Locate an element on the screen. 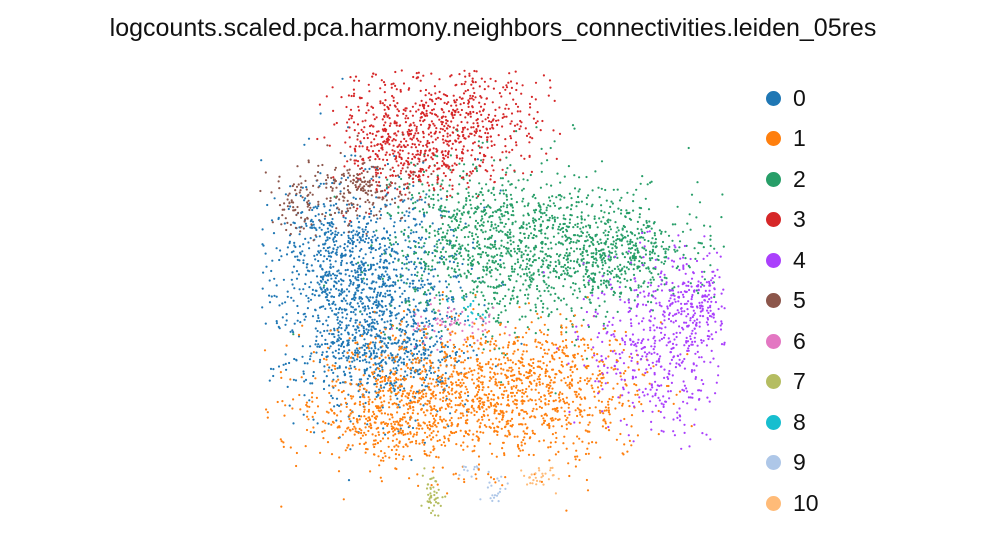 This screenshot has height=554, width=986. cluster-7-points is located at coordinates (433, 492).